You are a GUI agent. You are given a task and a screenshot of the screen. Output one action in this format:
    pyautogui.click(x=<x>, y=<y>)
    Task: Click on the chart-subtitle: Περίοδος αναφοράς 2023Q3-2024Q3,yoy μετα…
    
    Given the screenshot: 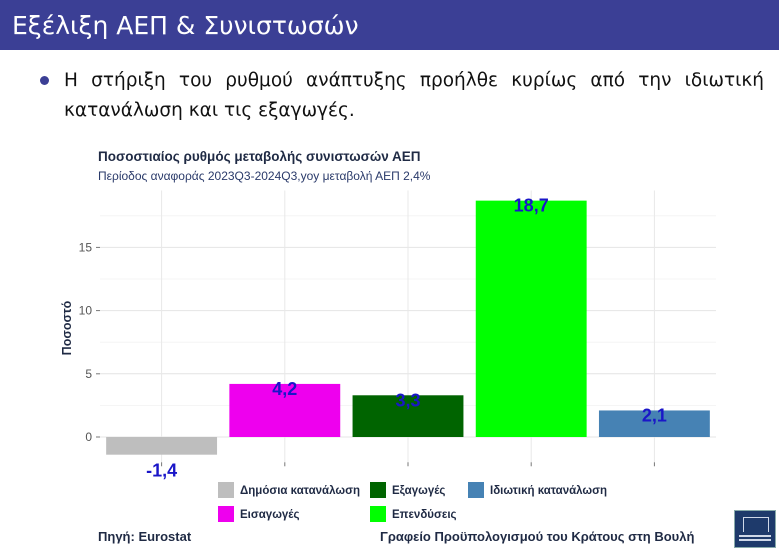 What is the action you would take?
    pyautogui.click(x=264, y=176)
    